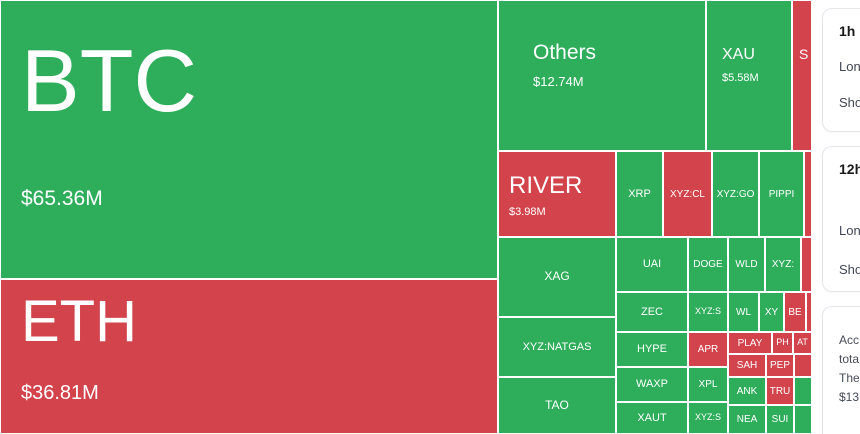  What do you see at coordinates (804, 54) in the screenshot?
I see `cell-label: S` at bounding box center [804, 54].